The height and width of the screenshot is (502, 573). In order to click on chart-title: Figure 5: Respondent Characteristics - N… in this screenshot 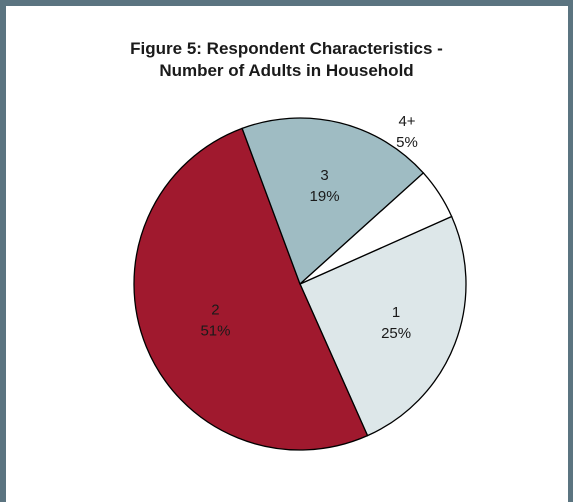, I will do `click(286, 60)`.